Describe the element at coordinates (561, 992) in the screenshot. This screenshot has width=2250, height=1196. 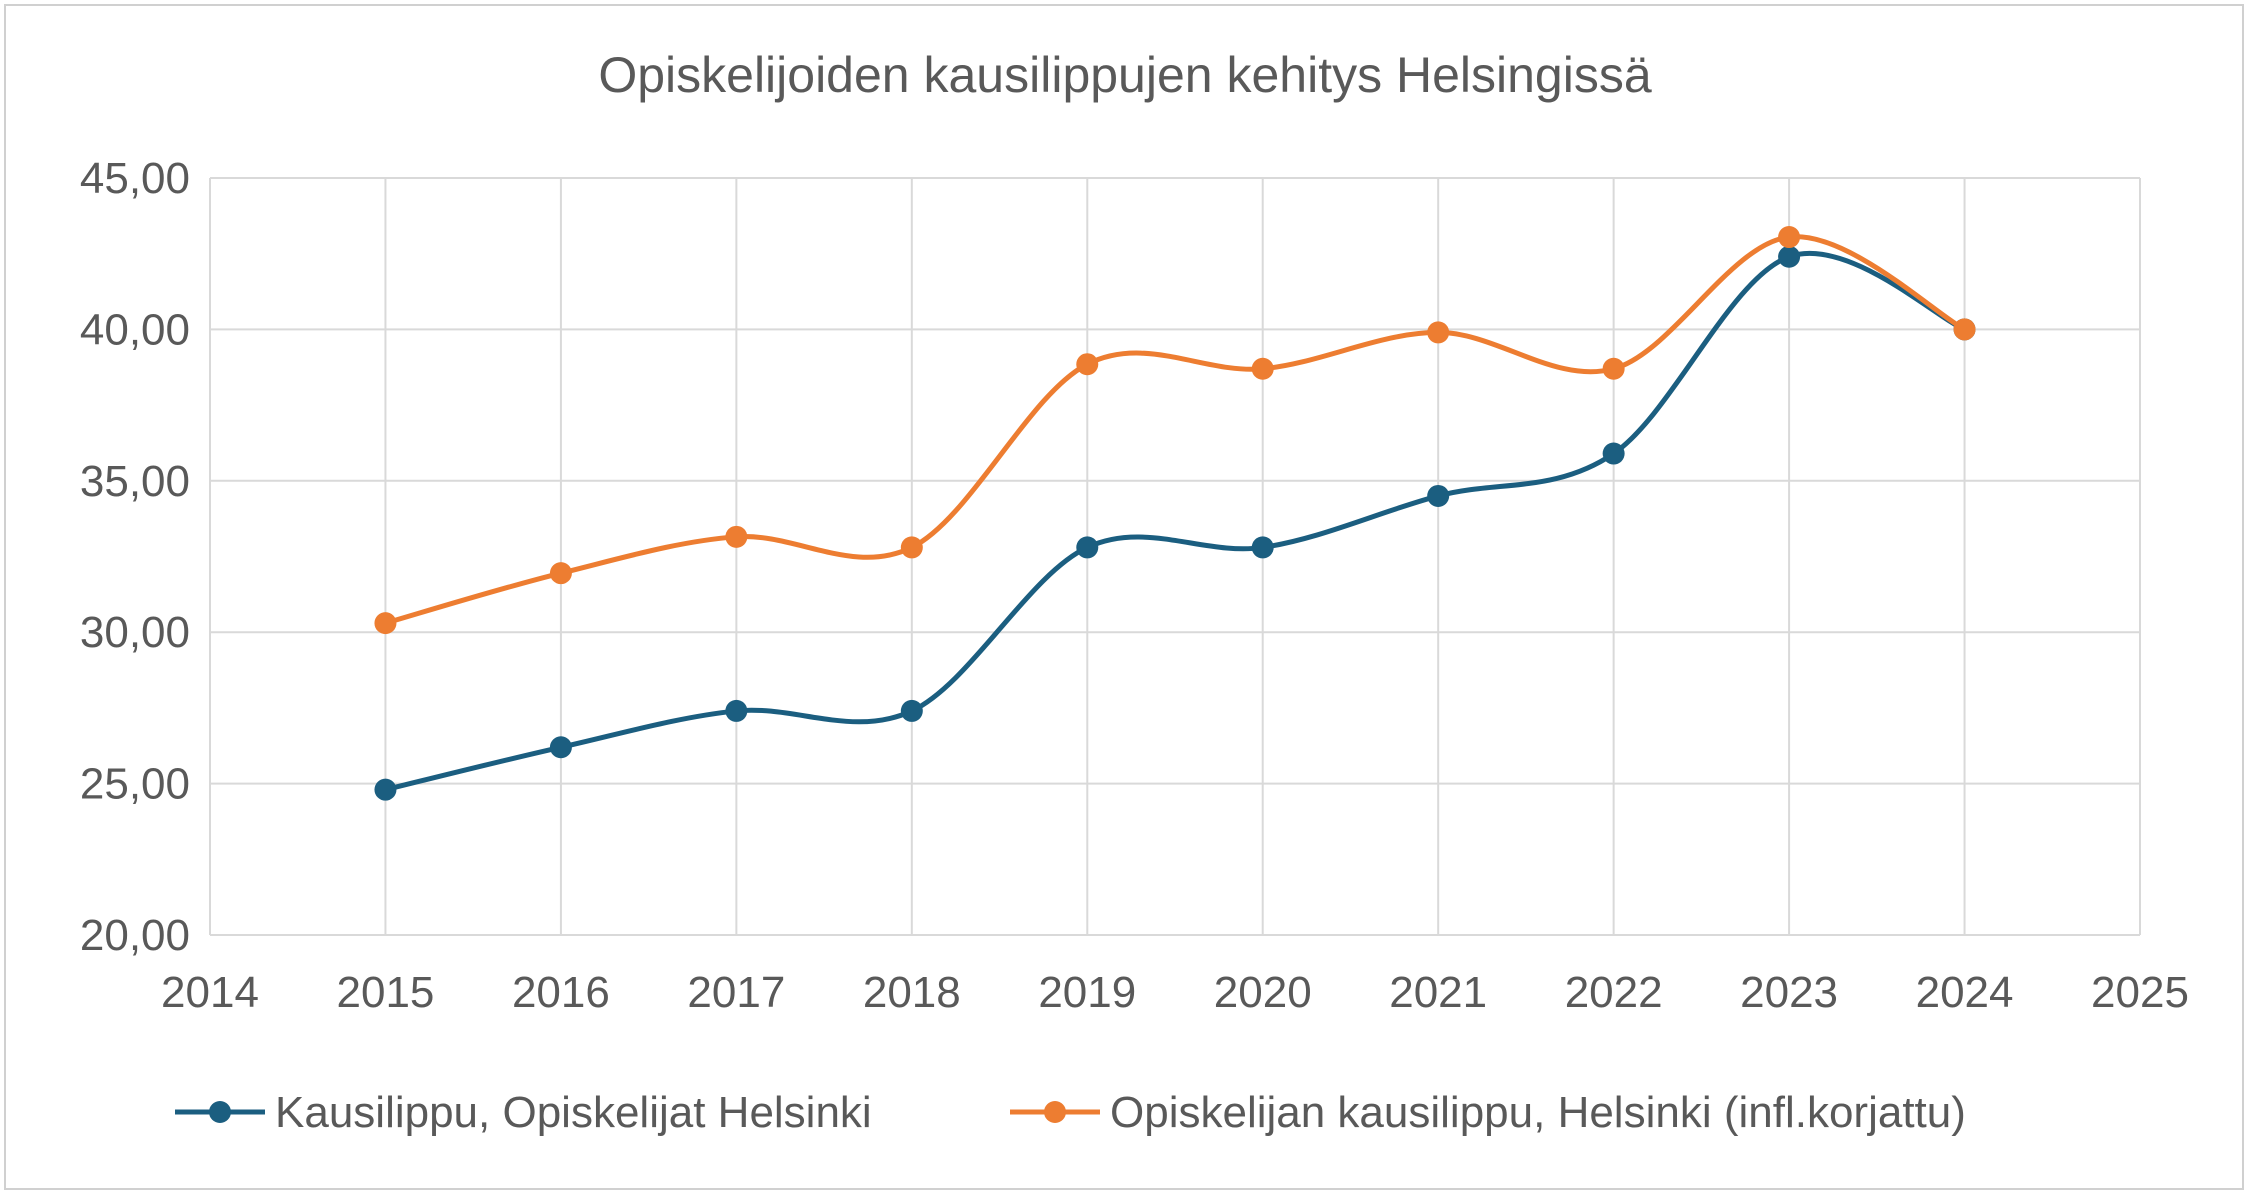
I see `x-tick-label: 2016` at that location.